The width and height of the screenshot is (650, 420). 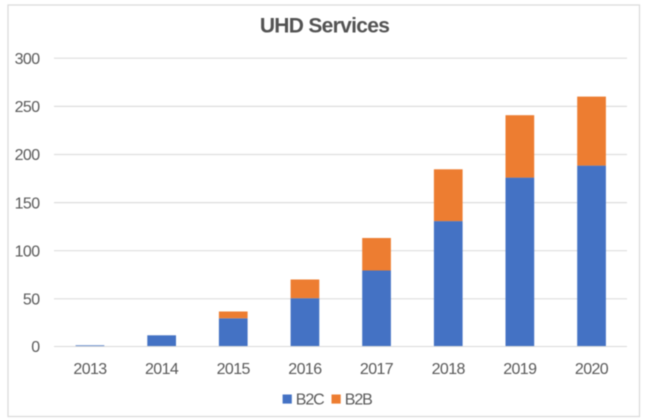 What do you see at coordinates (31, 300) in the screenshot?
I see `svg-text: 50` at bounding box center [31, 300].